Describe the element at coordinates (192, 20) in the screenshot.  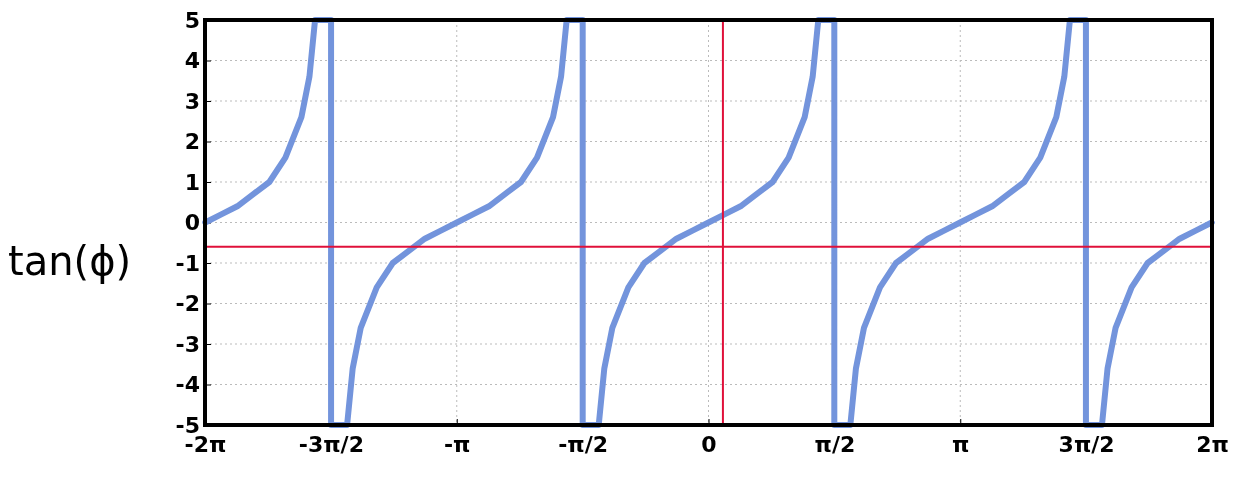
I see `y-tick-label: 5` at that location.